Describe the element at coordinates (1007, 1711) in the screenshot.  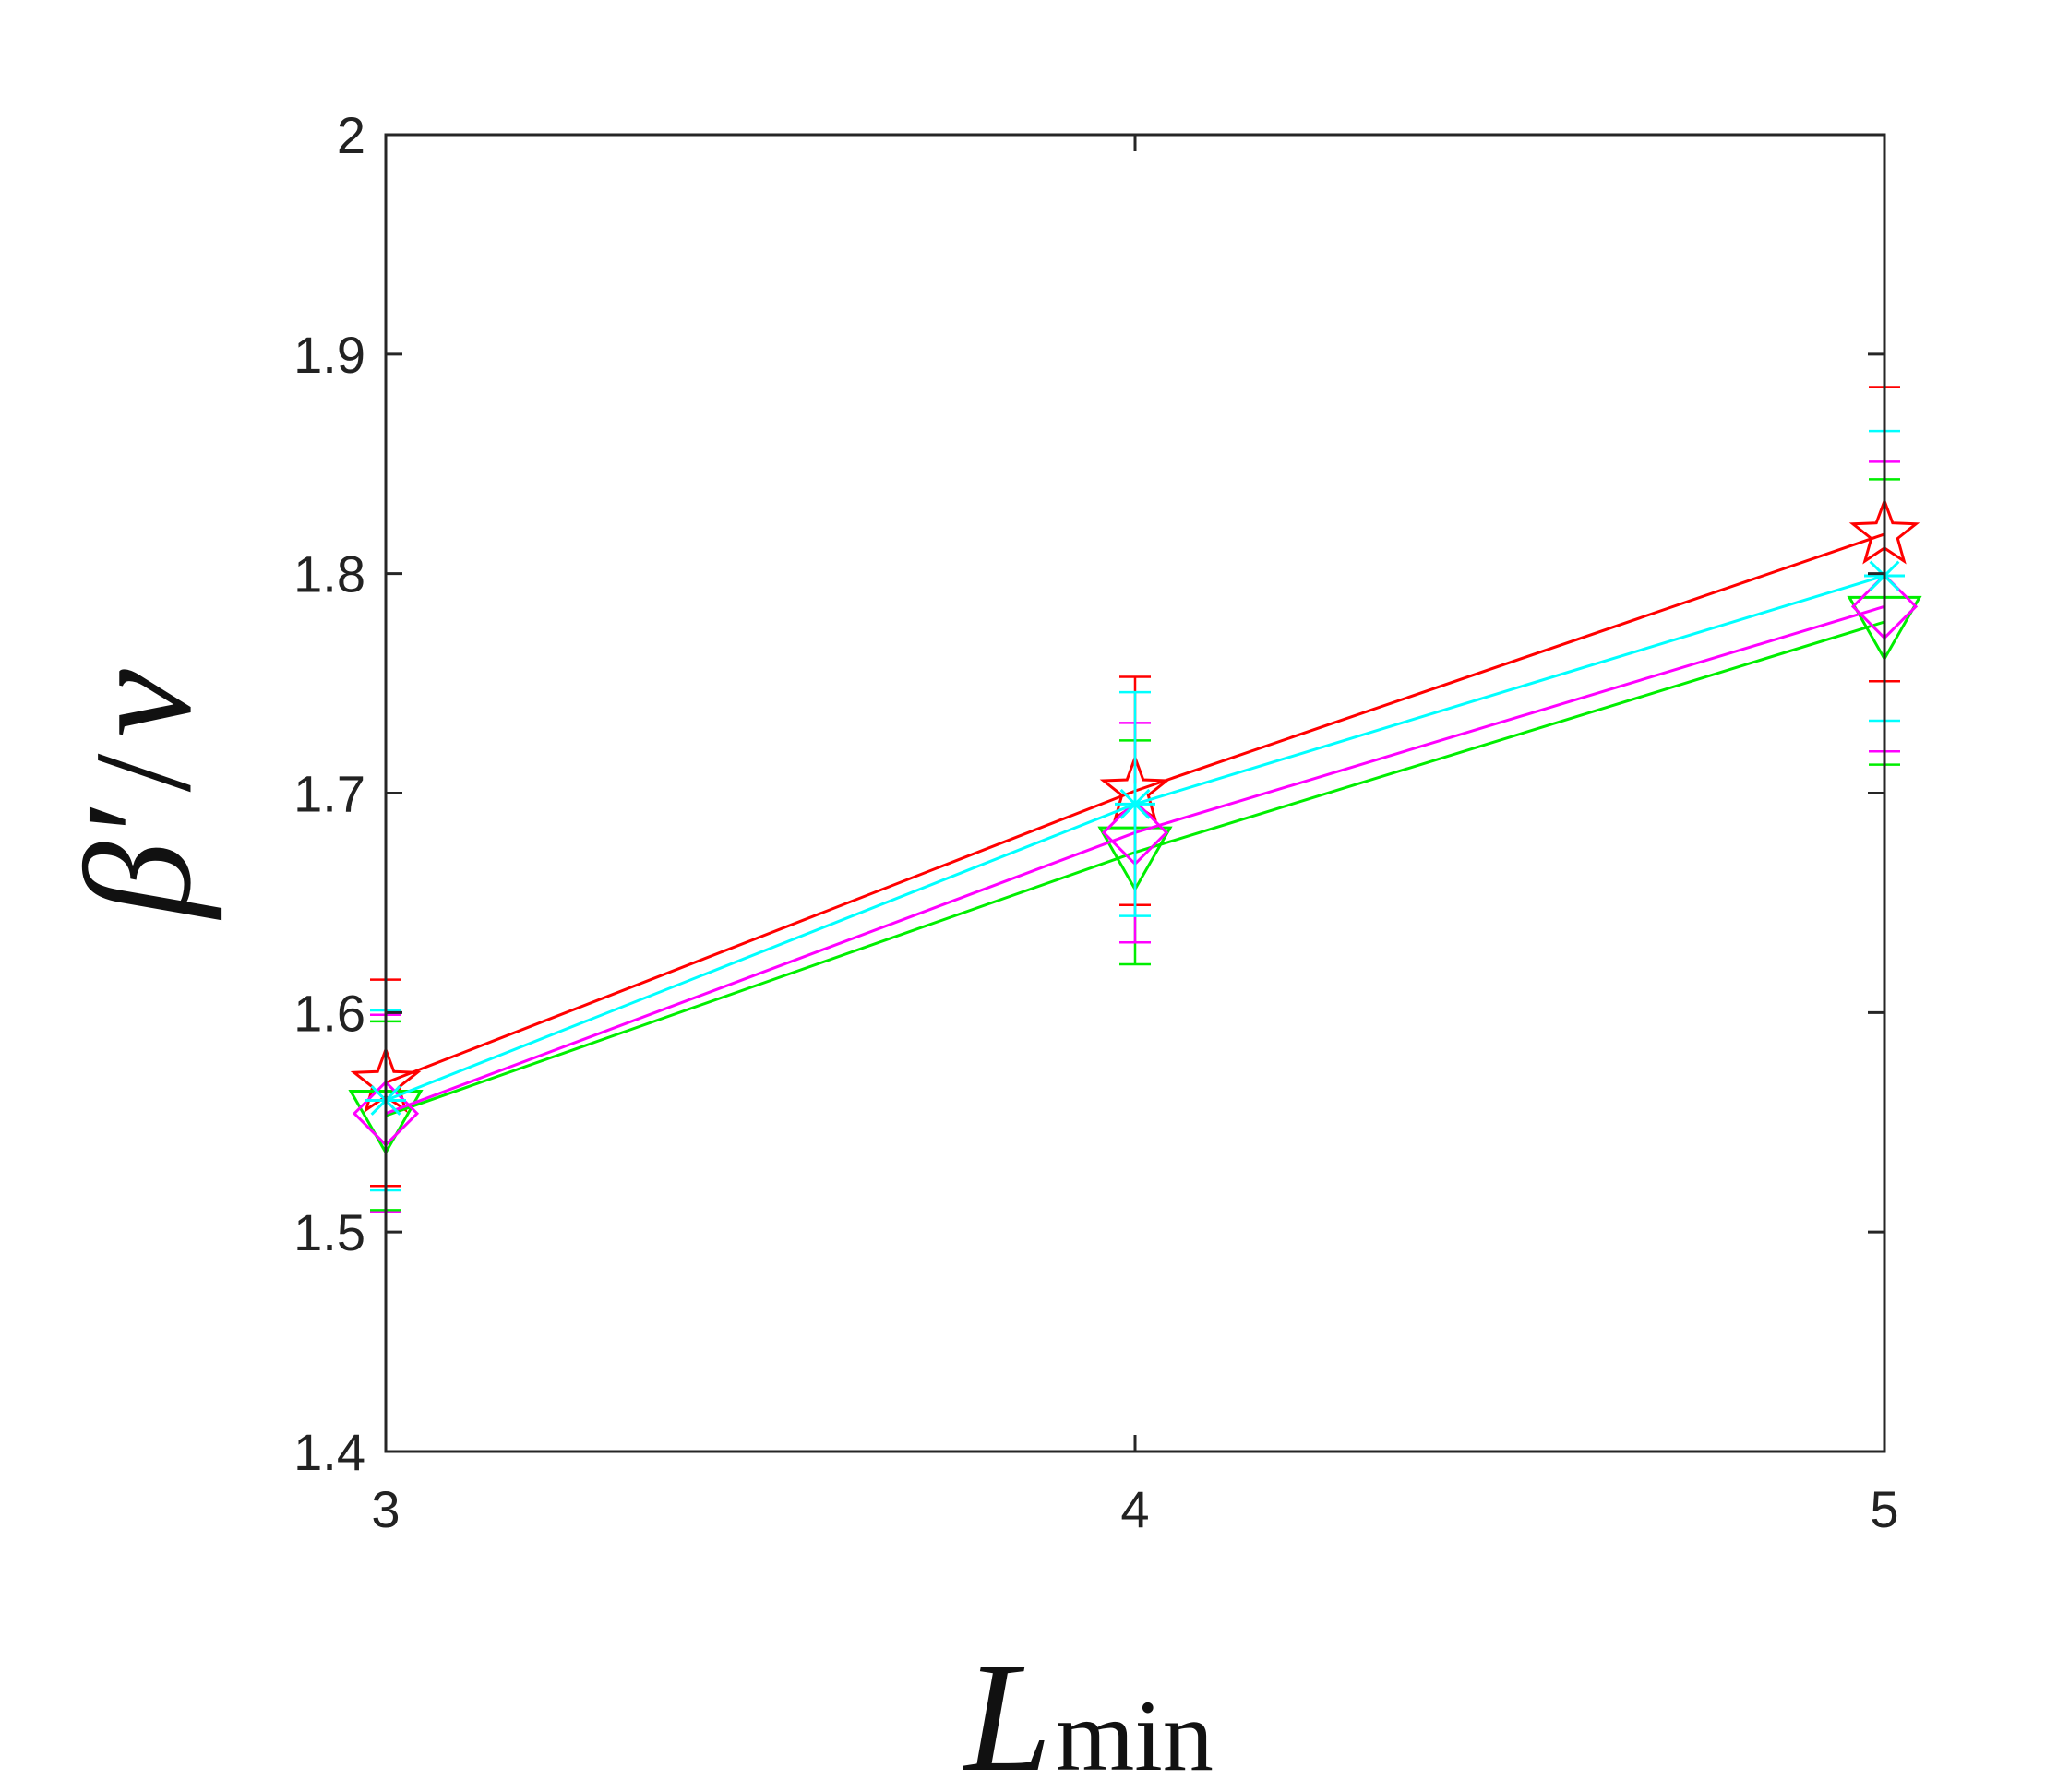
I see `x-axis-label-main: L` at that location.